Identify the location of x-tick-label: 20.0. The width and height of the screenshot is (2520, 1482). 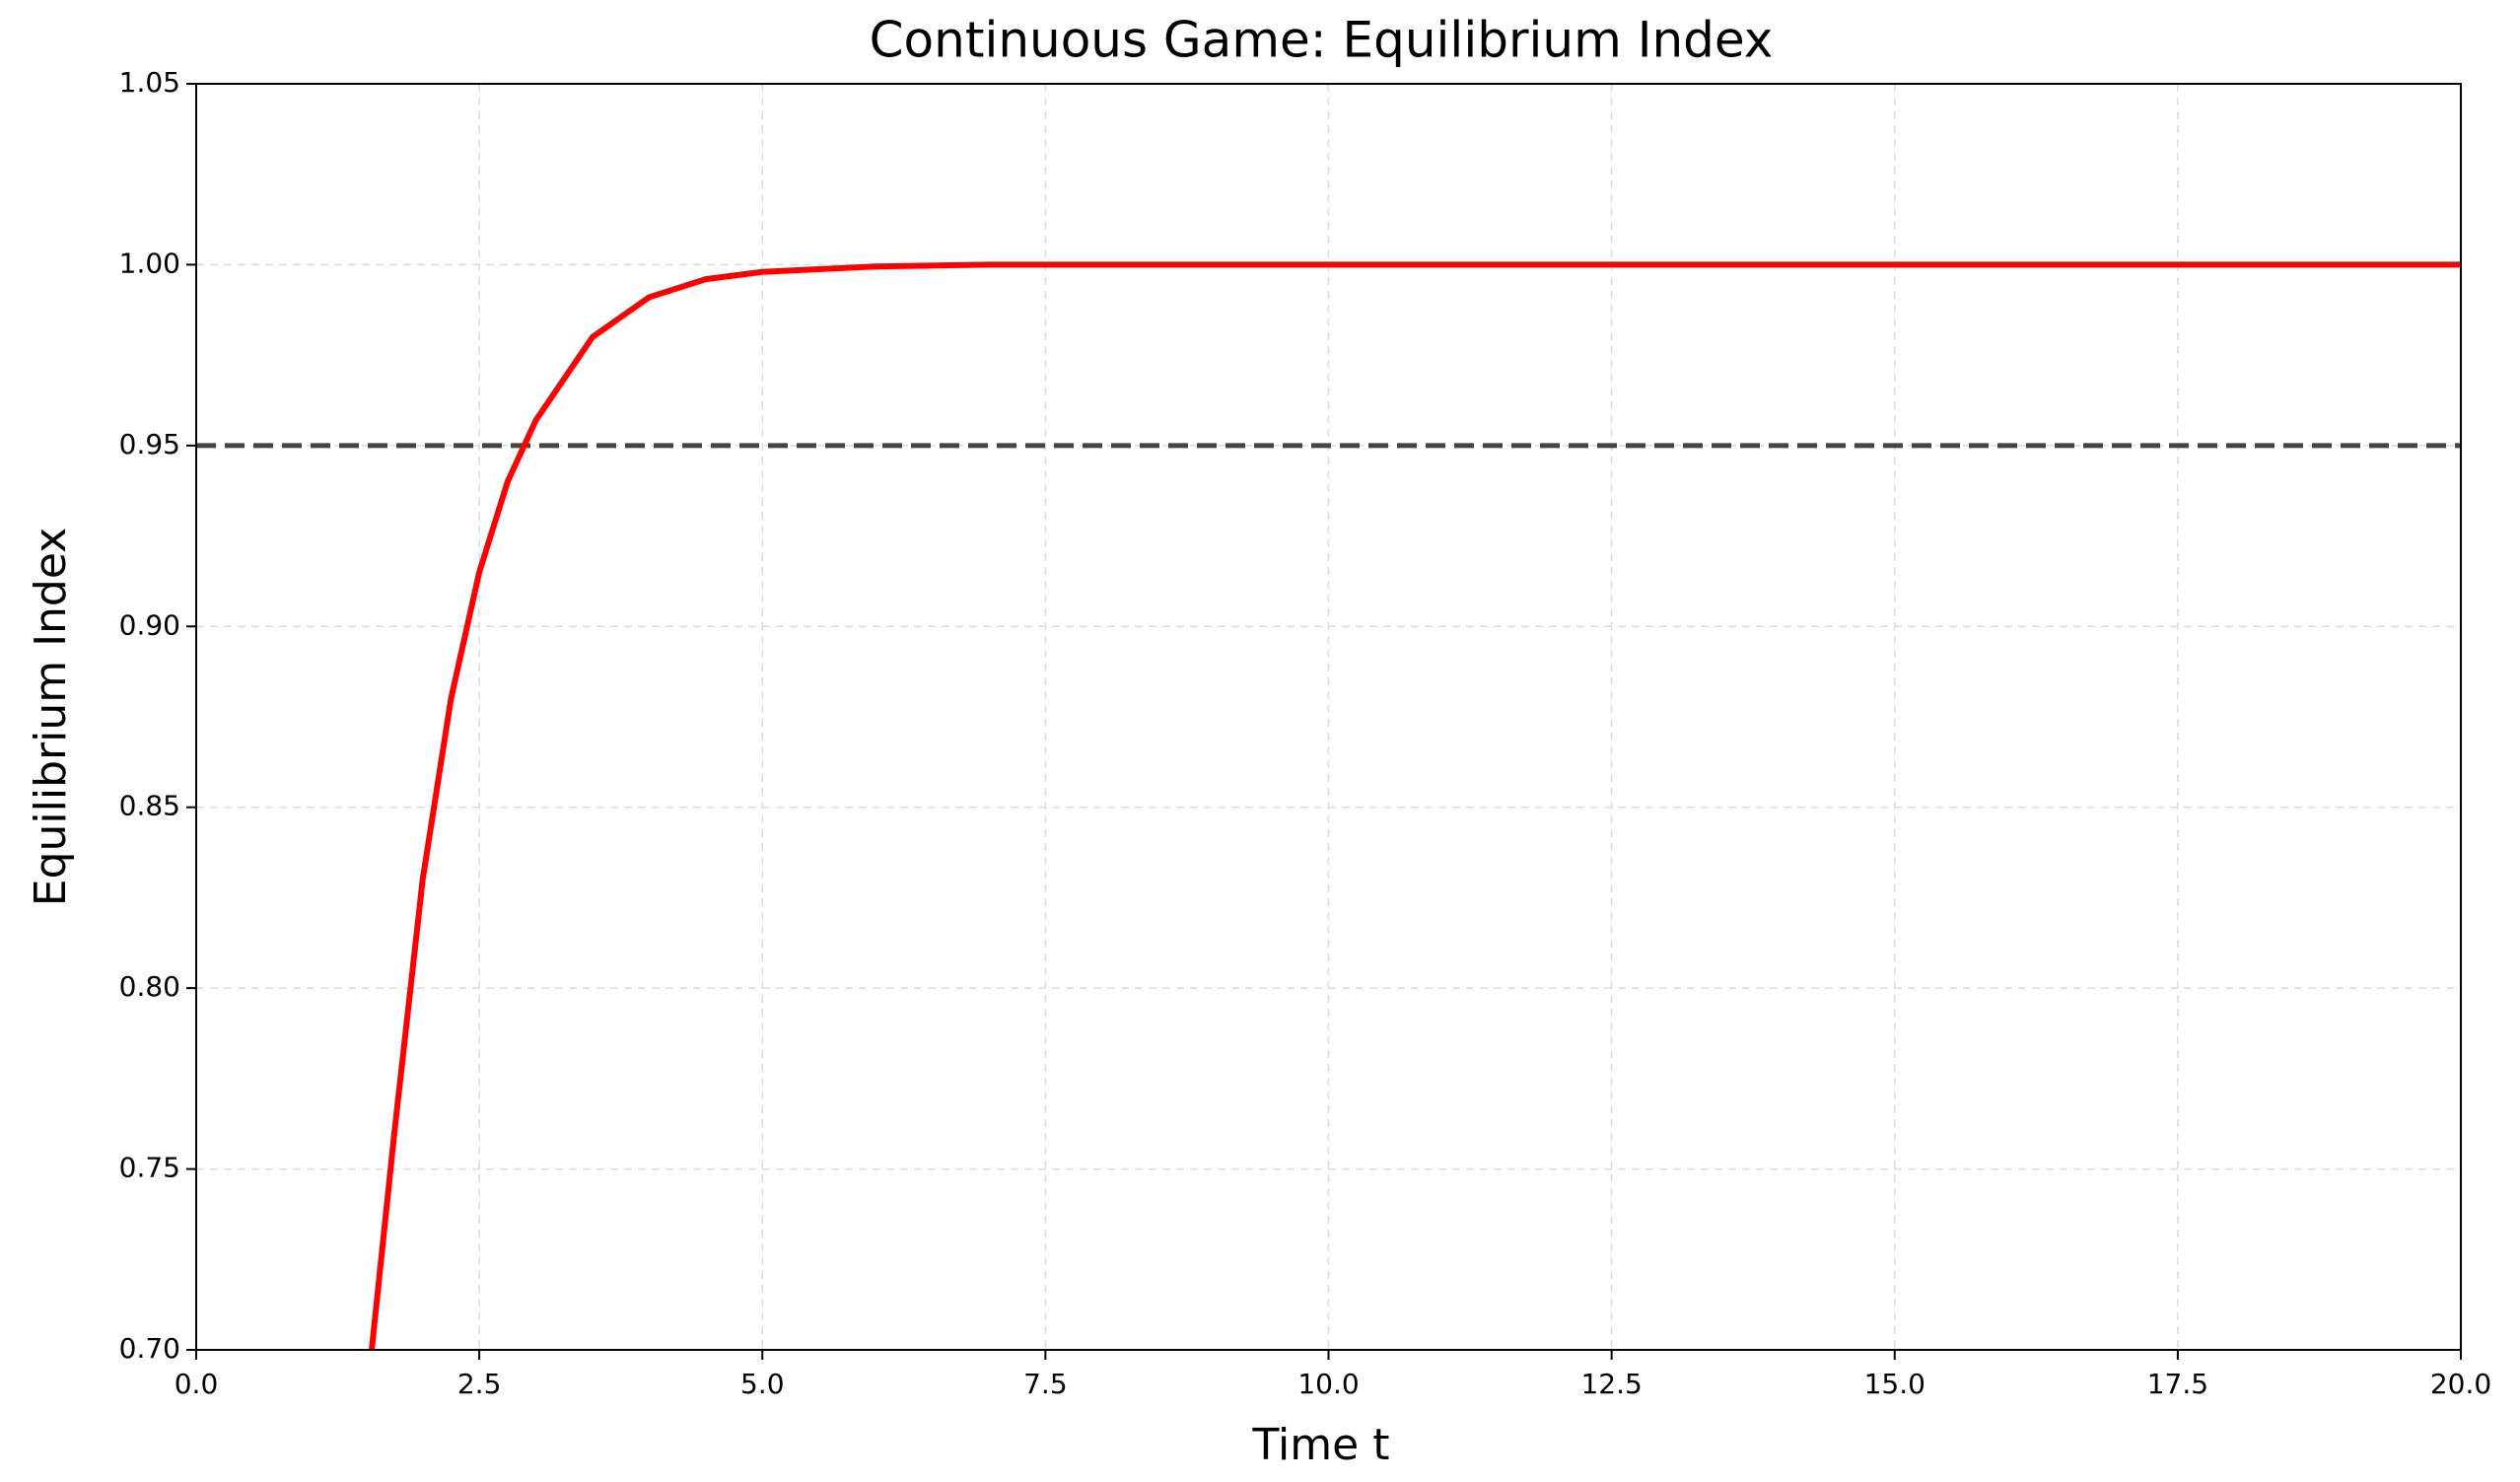
(2460, 1384).